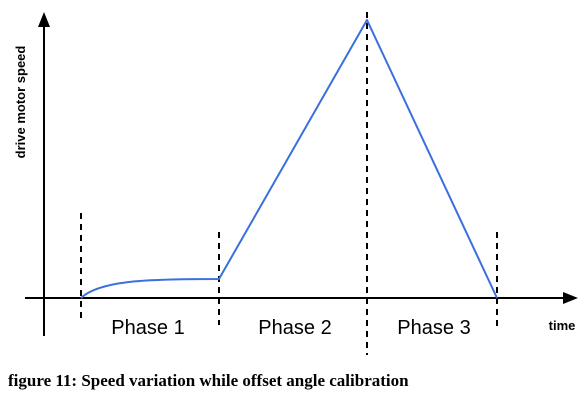 Image resolution: width=586 pixels, height=402 pixels. I want to click on y-axis-arrow, so click(44, 19).